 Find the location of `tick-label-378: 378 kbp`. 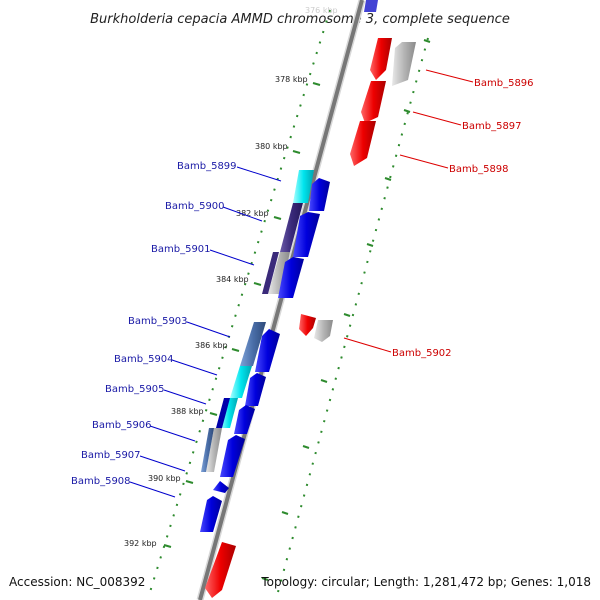

tick-label-378: 378 kbp is located at coordinates (291, 79).